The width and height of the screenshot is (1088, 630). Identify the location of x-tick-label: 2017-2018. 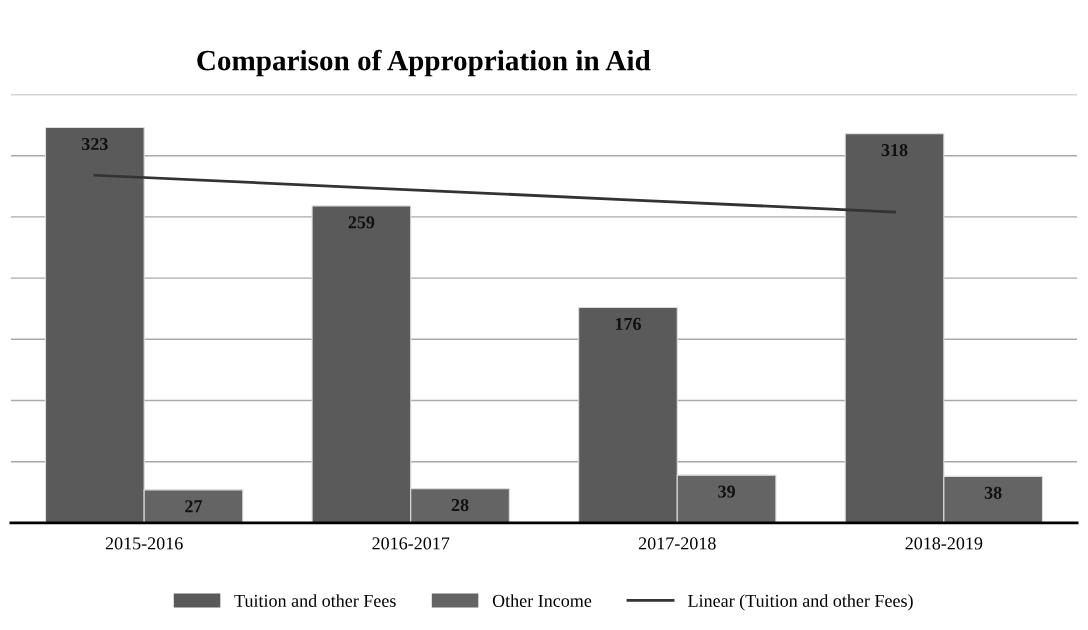
(677, 543).